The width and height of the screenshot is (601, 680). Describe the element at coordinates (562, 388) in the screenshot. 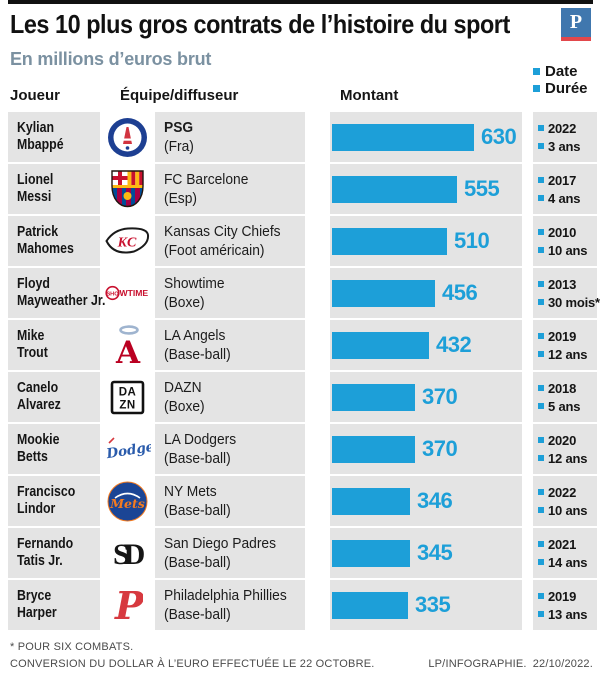

I see `contract-date: 2018` at that location.